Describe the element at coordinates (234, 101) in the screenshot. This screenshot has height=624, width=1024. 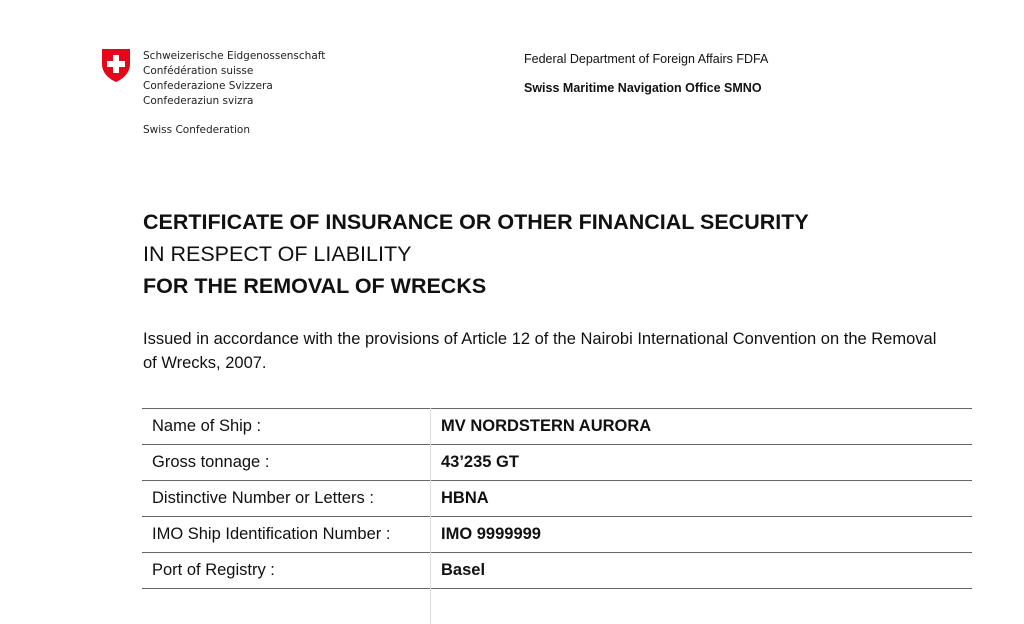
I see `name-rm: Confederaziun svizra` at that location.